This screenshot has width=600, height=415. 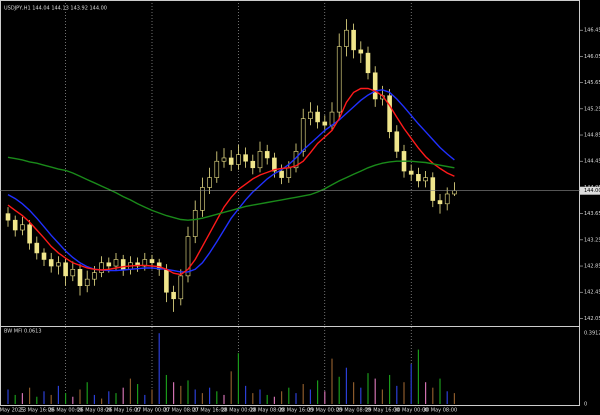 What do you see at coordinates (37, 411) in the screenshot?
I see `x-tick-label: 23 May 16:00` at bounding box center [37, 411].